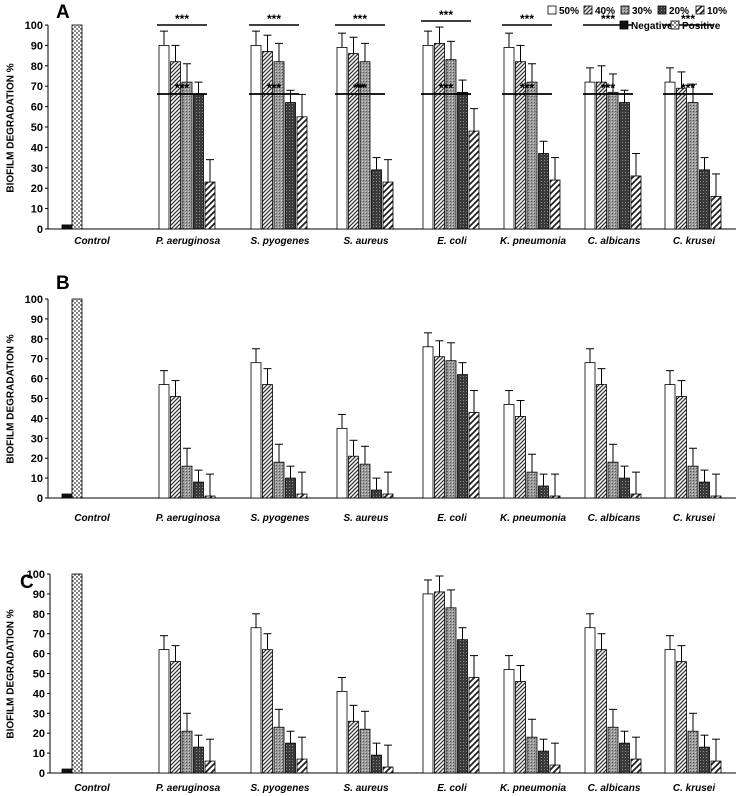  Describe the element at coordinates (642, 11) in the screenshot. I see `legend-label: 30%` at that location.